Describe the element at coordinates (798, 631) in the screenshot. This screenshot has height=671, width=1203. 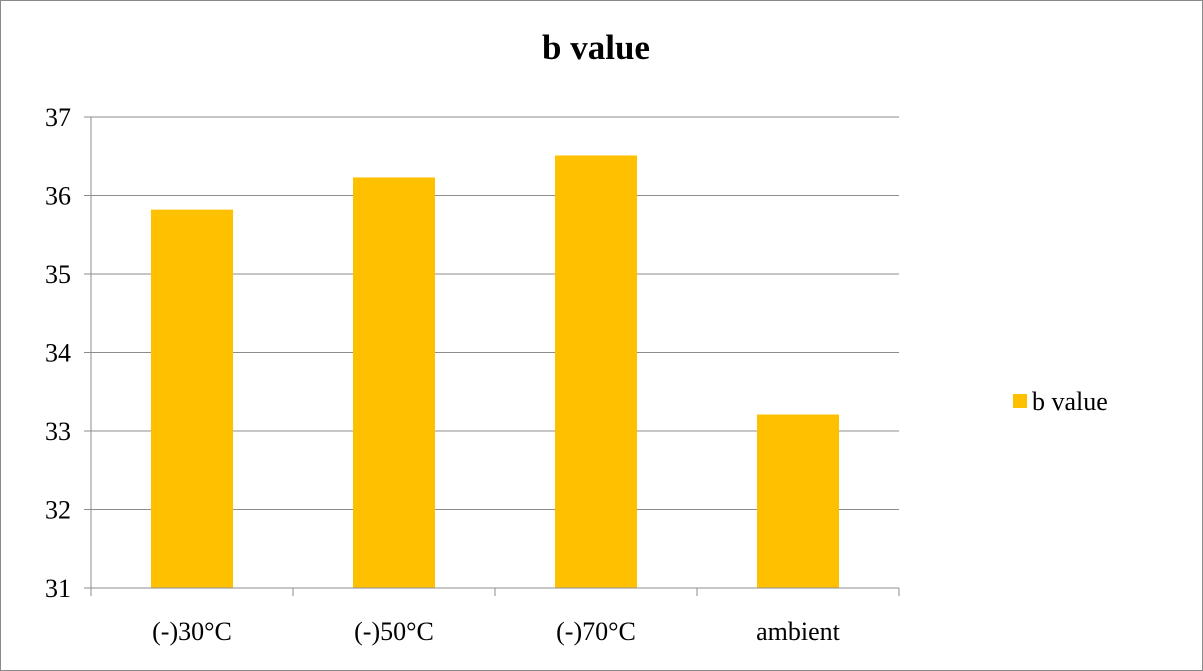
I see `x-tick-label: ambient` at that location.